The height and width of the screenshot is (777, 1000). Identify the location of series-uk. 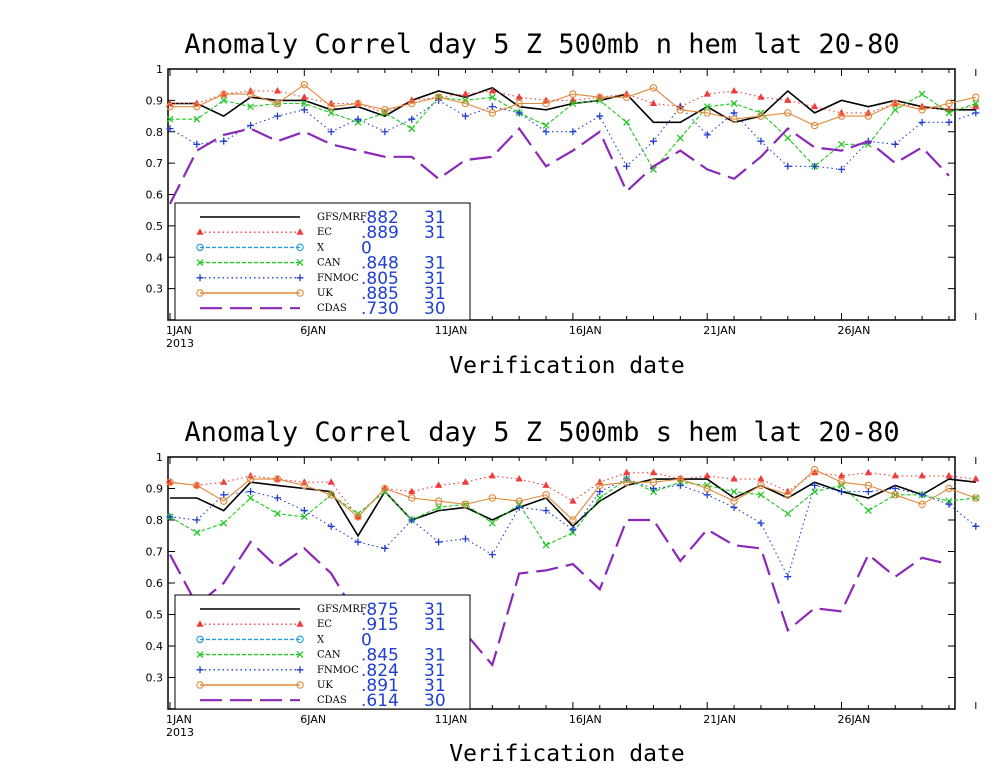
(573, 105).